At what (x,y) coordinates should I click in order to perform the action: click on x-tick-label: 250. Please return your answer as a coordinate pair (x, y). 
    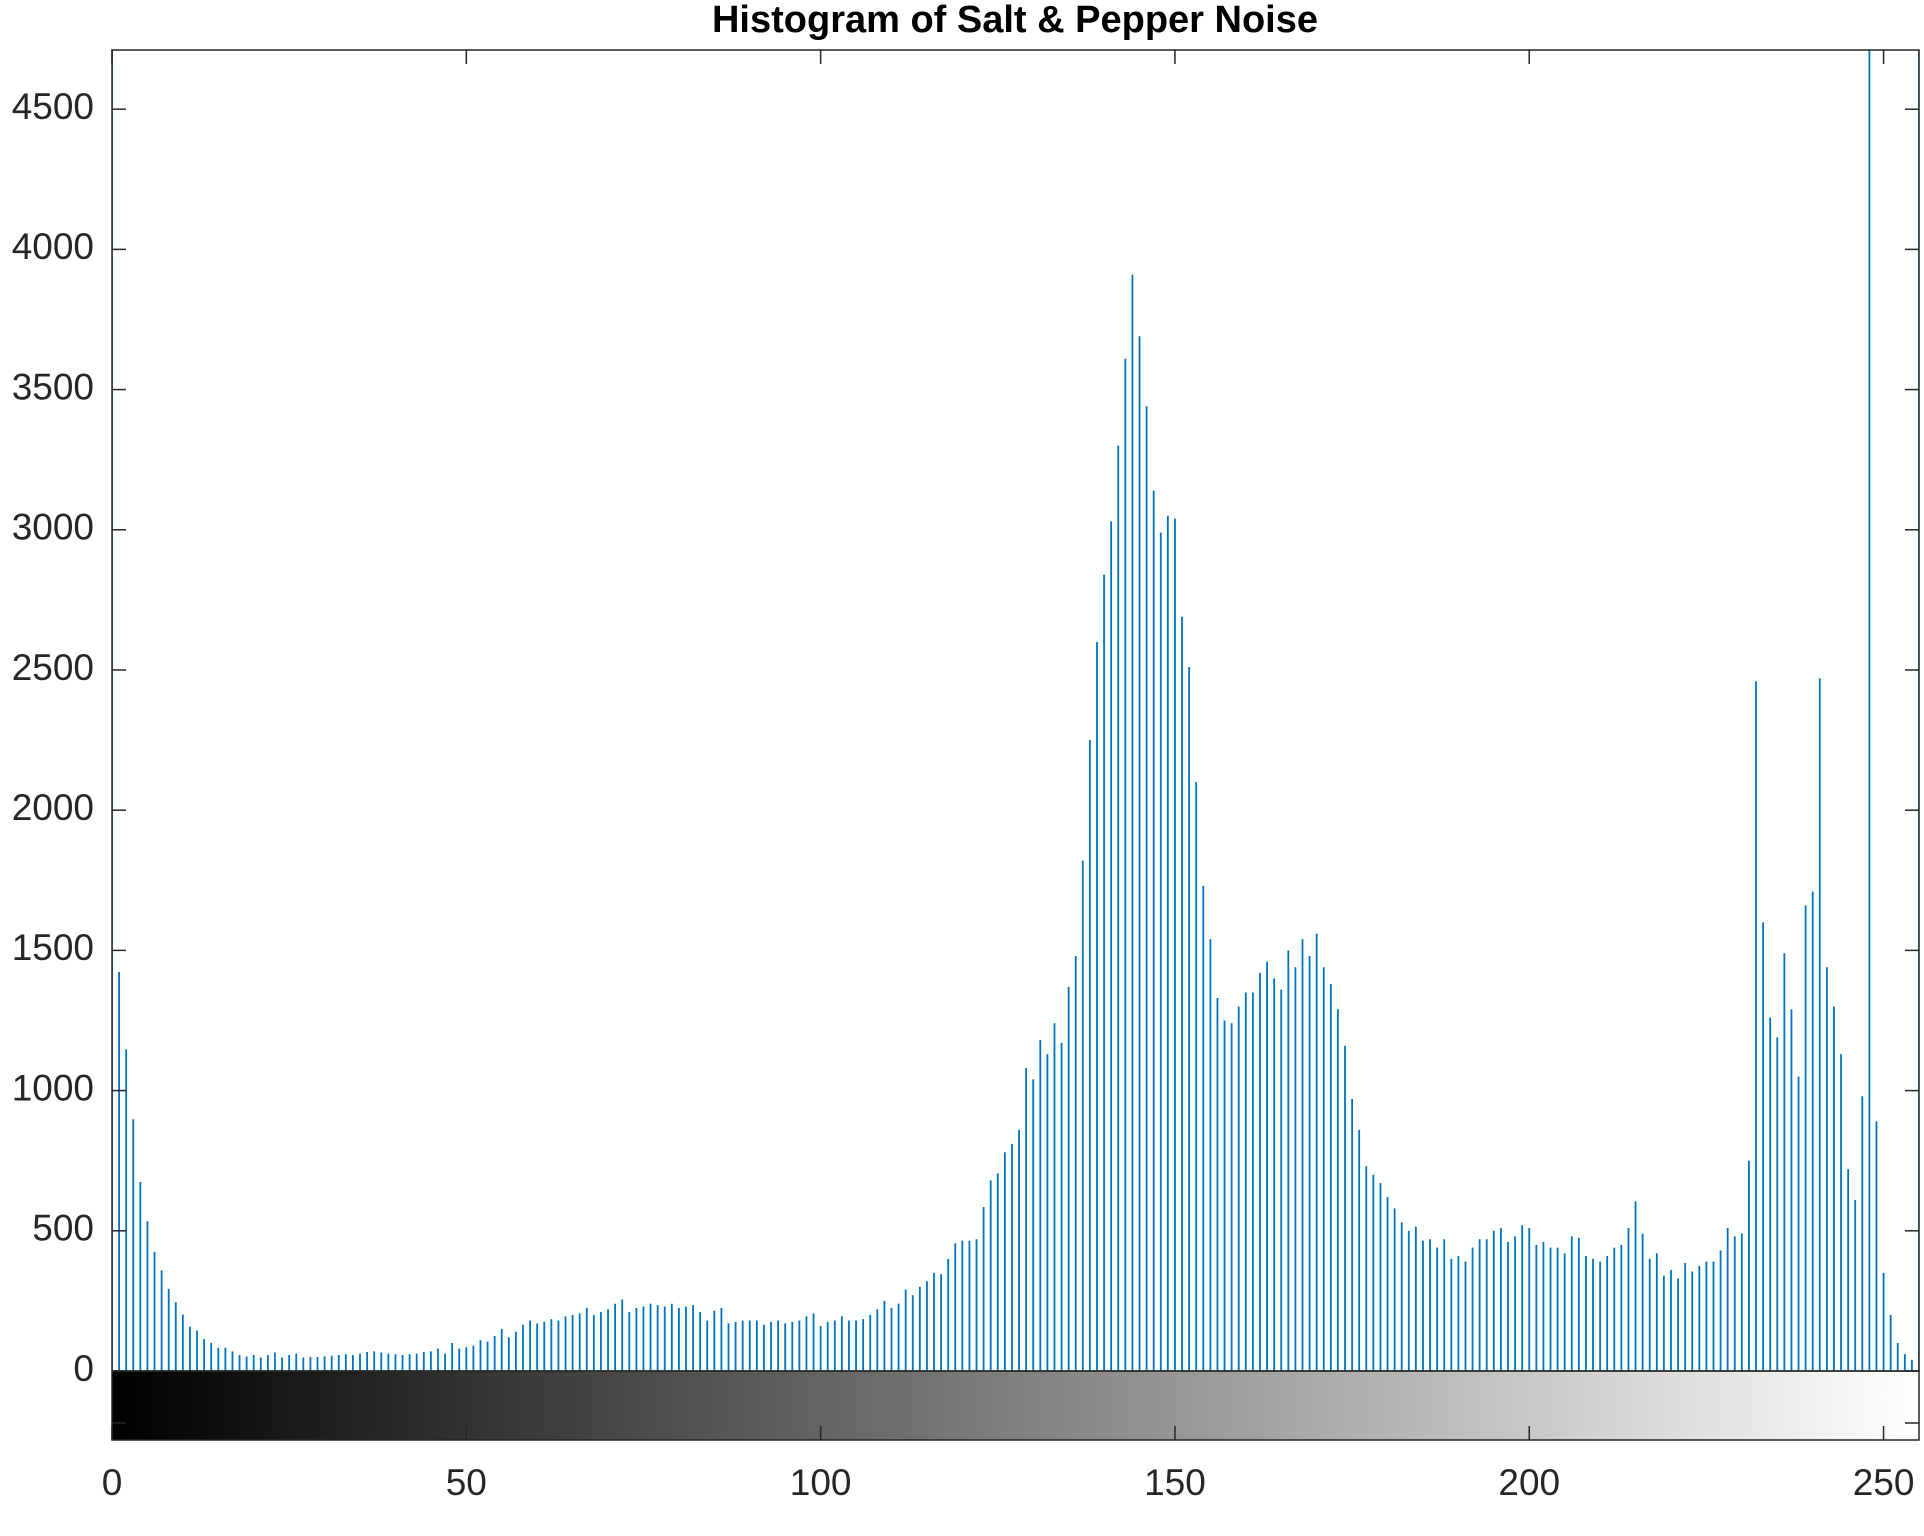
    Looking at the image, I should click on (1884, 1482).